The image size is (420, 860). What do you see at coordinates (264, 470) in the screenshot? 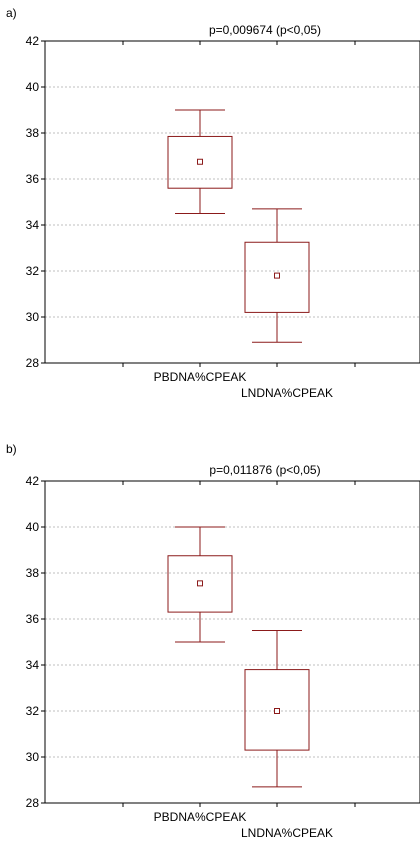
I see `chart-title: p=0,011876 (p<0,05)` at bounding box center [264, 470].